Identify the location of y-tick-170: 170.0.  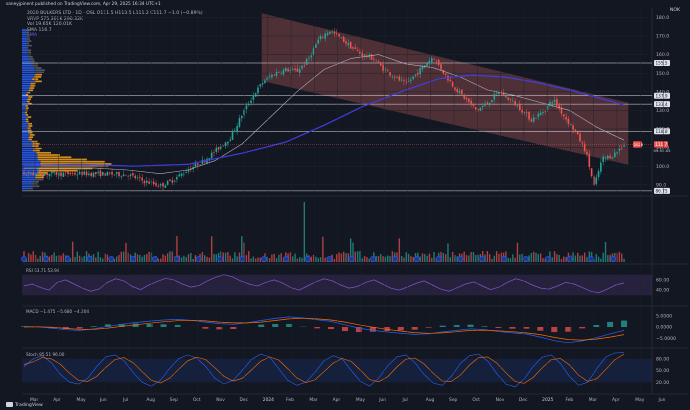
(662, 37).